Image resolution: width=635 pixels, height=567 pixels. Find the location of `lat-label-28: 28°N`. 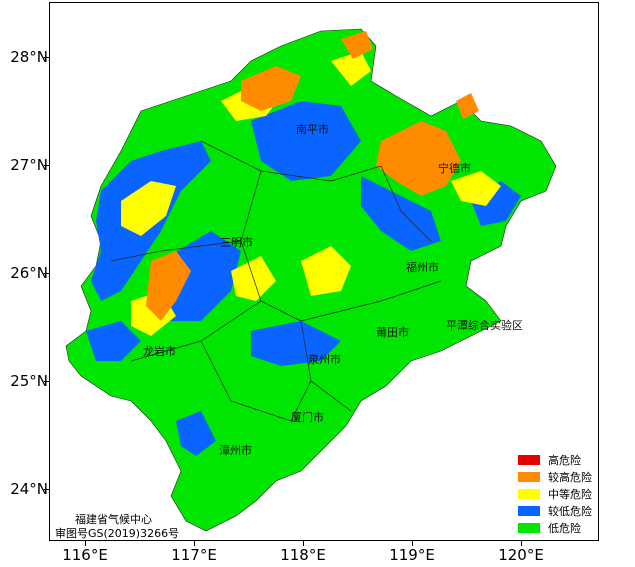

lat-label-28: 28°N is located at coordinates (29, 57).